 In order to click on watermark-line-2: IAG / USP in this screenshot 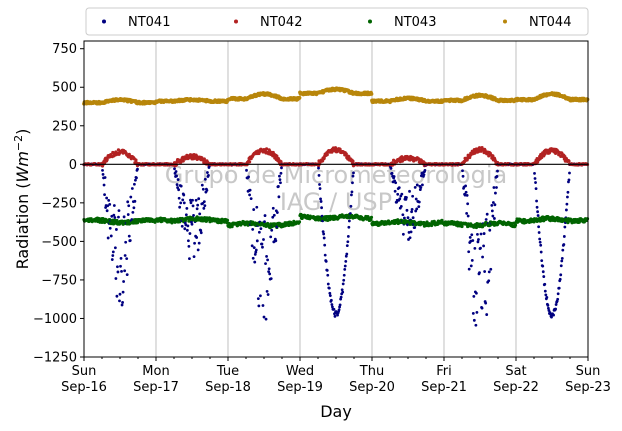, I will do `click(336, 202)`.